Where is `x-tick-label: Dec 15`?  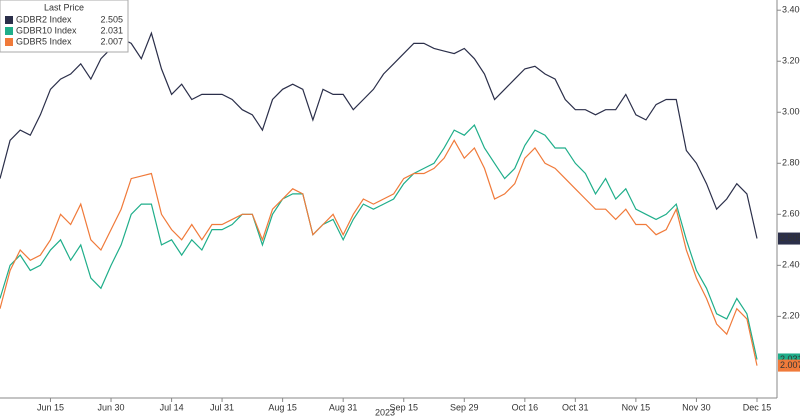
x-tick-label: Dec 15 is located at coordinates (757, 407).